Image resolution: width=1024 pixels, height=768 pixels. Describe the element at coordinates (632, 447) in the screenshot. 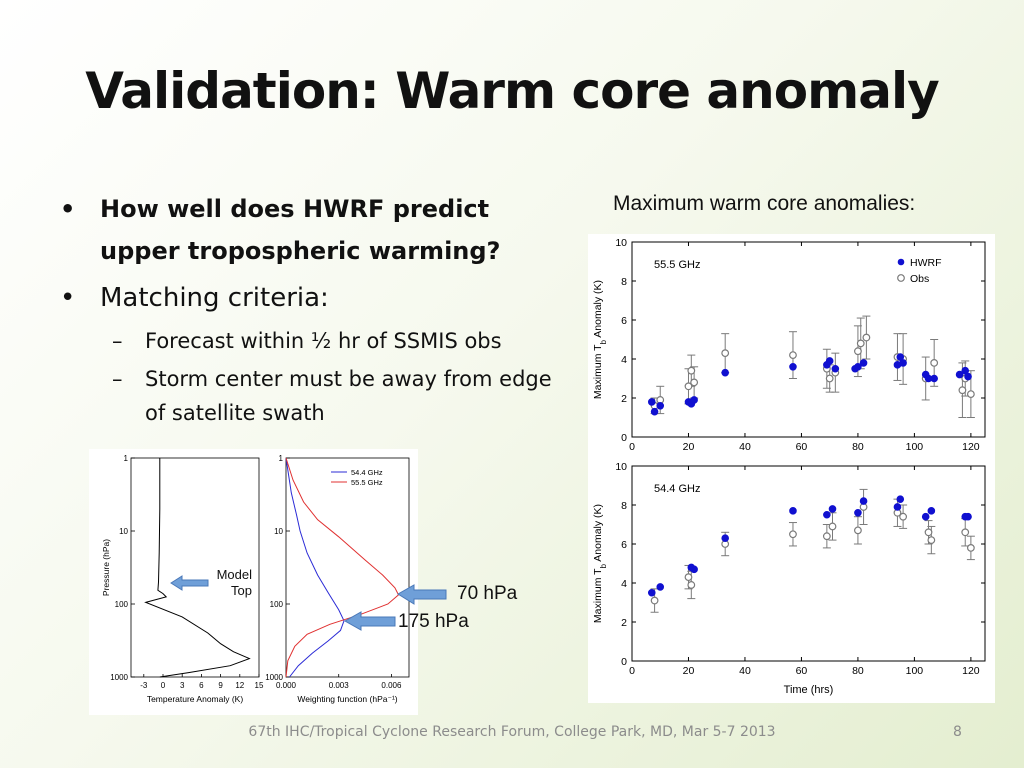

I see `x-tick-label: 0` at that location.